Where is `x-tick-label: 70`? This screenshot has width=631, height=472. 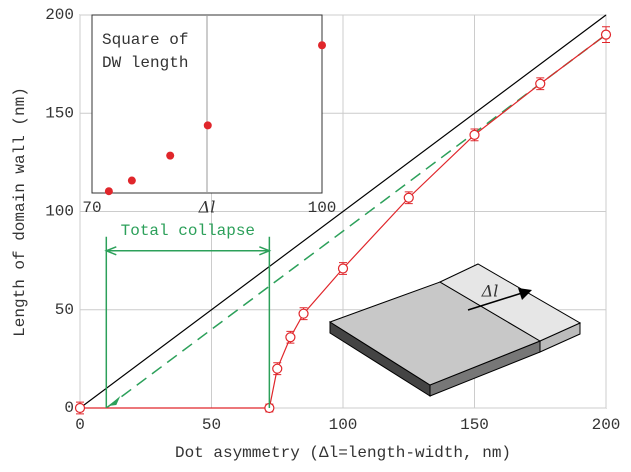
x-tick-label: 70 is located at coordinates (91, 208).